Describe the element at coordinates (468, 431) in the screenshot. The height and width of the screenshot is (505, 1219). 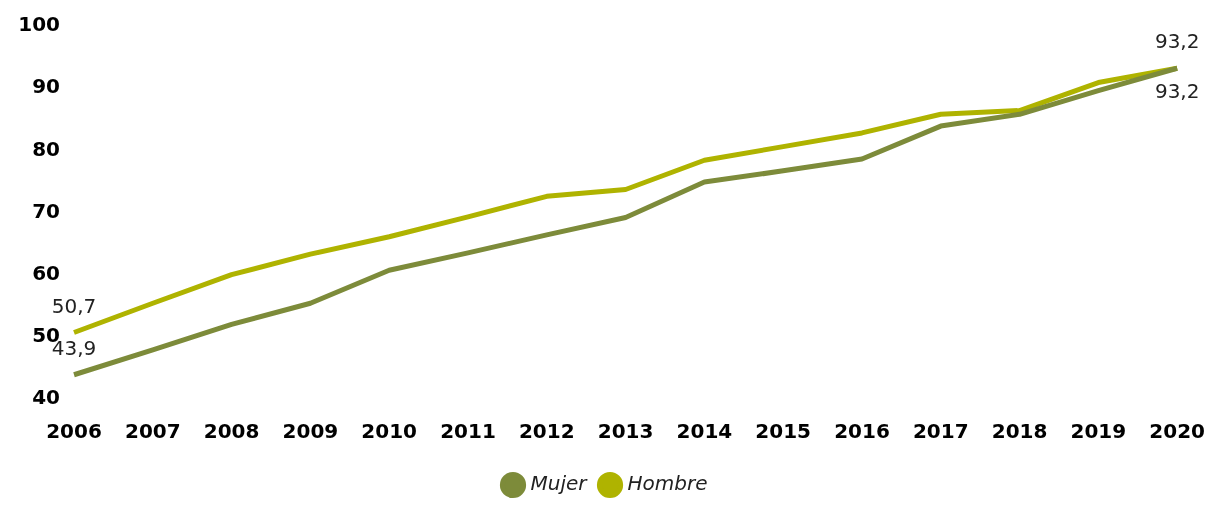
I see `x-tick-label: 2011` at that location.